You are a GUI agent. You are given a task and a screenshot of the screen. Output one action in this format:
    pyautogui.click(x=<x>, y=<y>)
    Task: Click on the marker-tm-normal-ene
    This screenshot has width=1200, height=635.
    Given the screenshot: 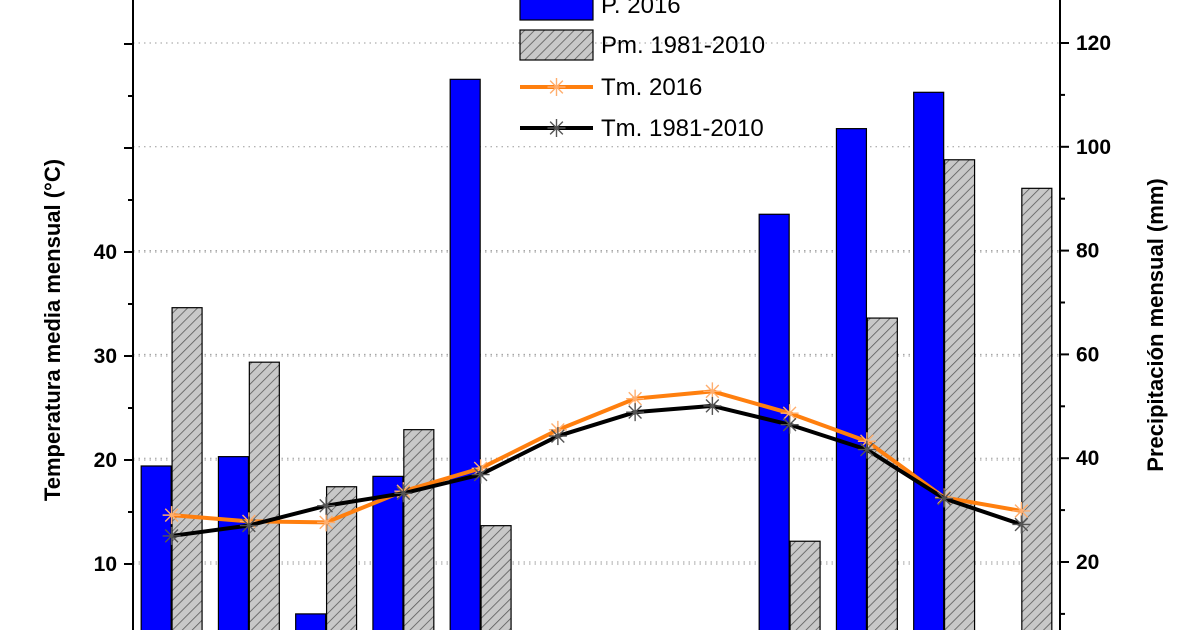 What is the action you would take?
    pyautogui.click(x=171, y=535)
    